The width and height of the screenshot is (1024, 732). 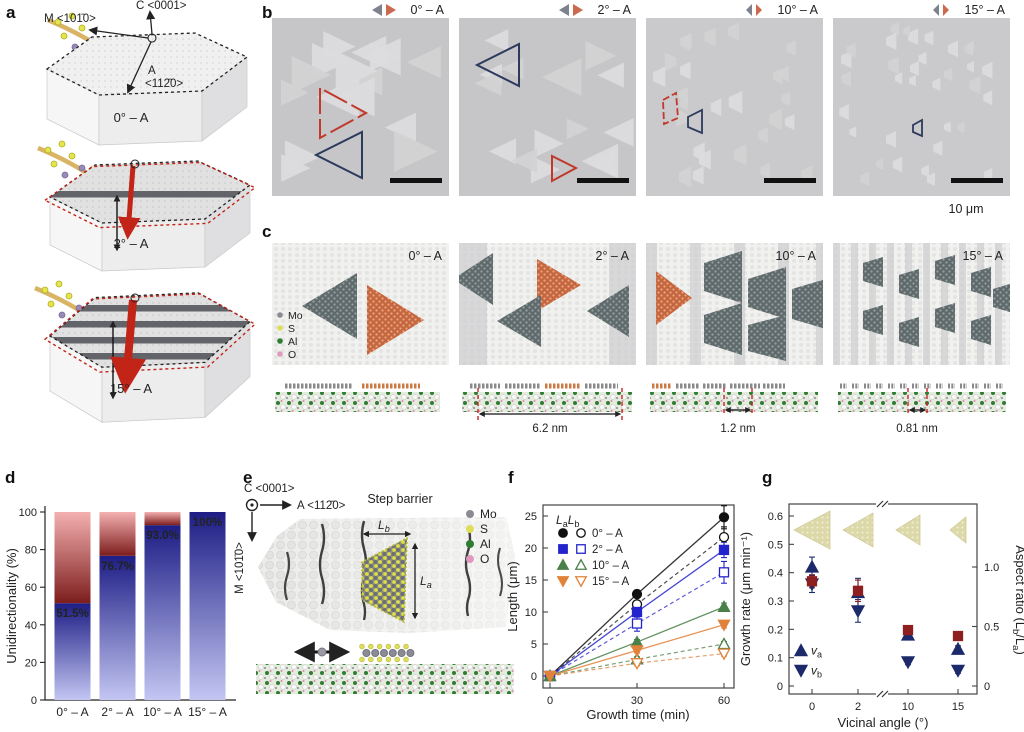 I want to click on y-tick-label: 25, so click(x=531, y=517).